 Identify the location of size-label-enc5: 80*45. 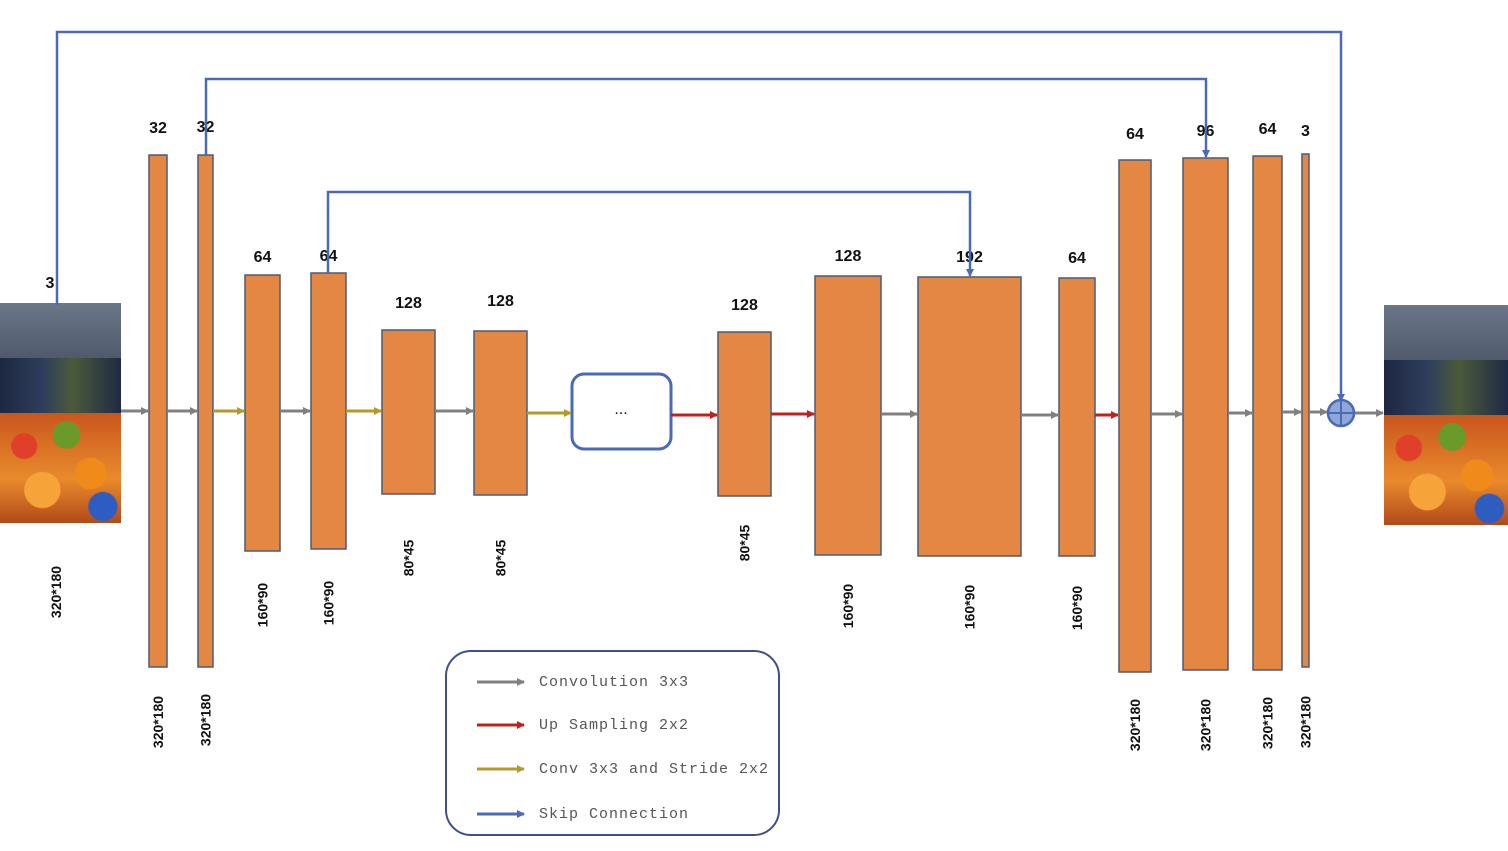
(409, 557).